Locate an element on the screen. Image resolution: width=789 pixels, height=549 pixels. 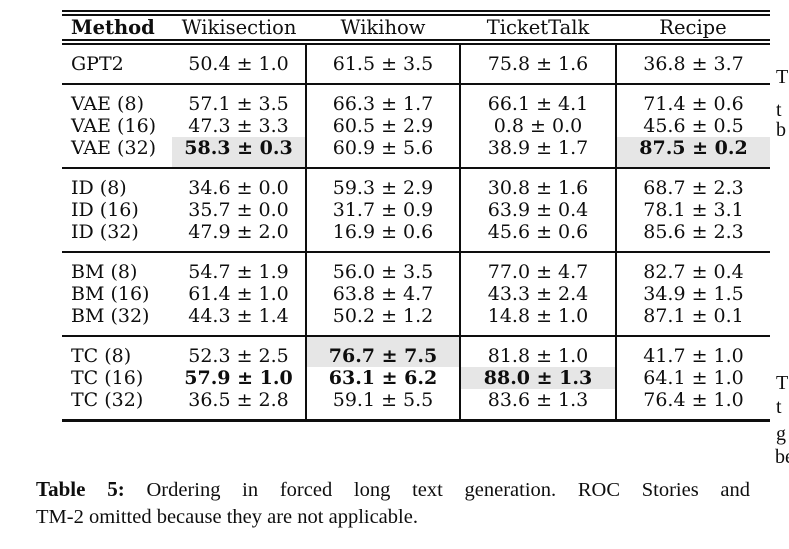
value-cell: 41.7 ± 1.0 is located at coordinates (692, 351).